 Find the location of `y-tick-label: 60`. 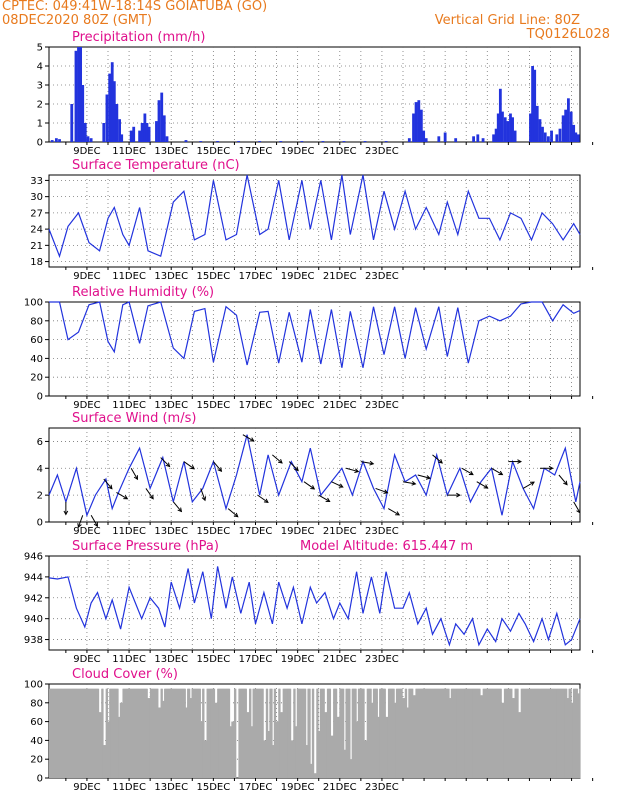

y-tick-label: 60 is located at coordinates (36, 340).